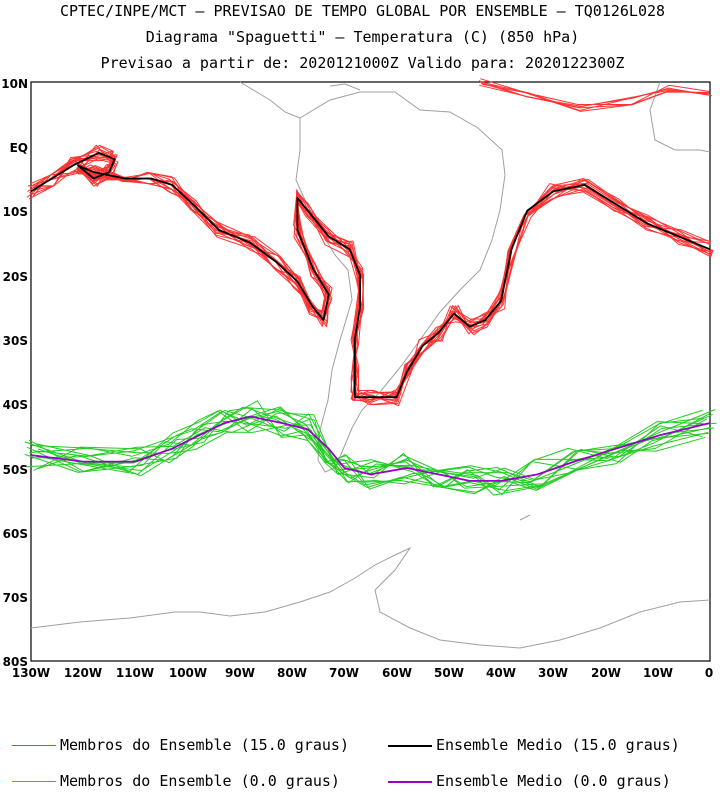 Image resolution: width=725 pixels, height=792 pixels. I want to click on lon-label: 40W, so click(501, 673).